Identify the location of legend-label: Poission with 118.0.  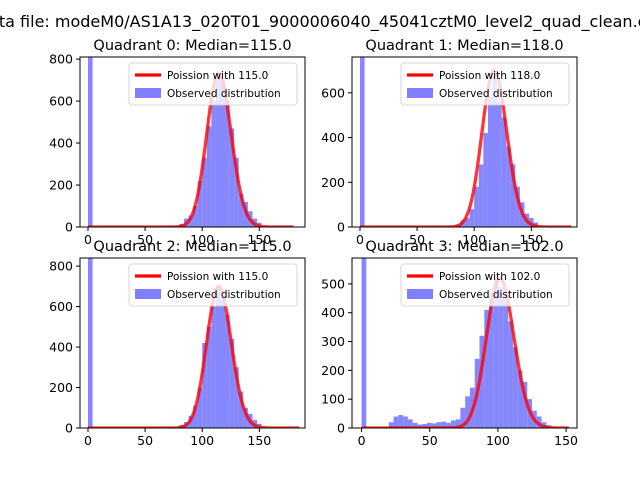
(489, 76).